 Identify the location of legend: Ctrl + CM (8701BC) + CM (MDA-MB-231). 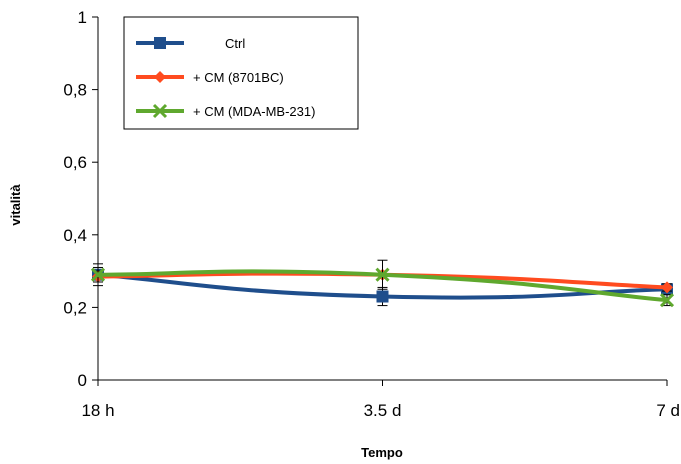
(241, 73).